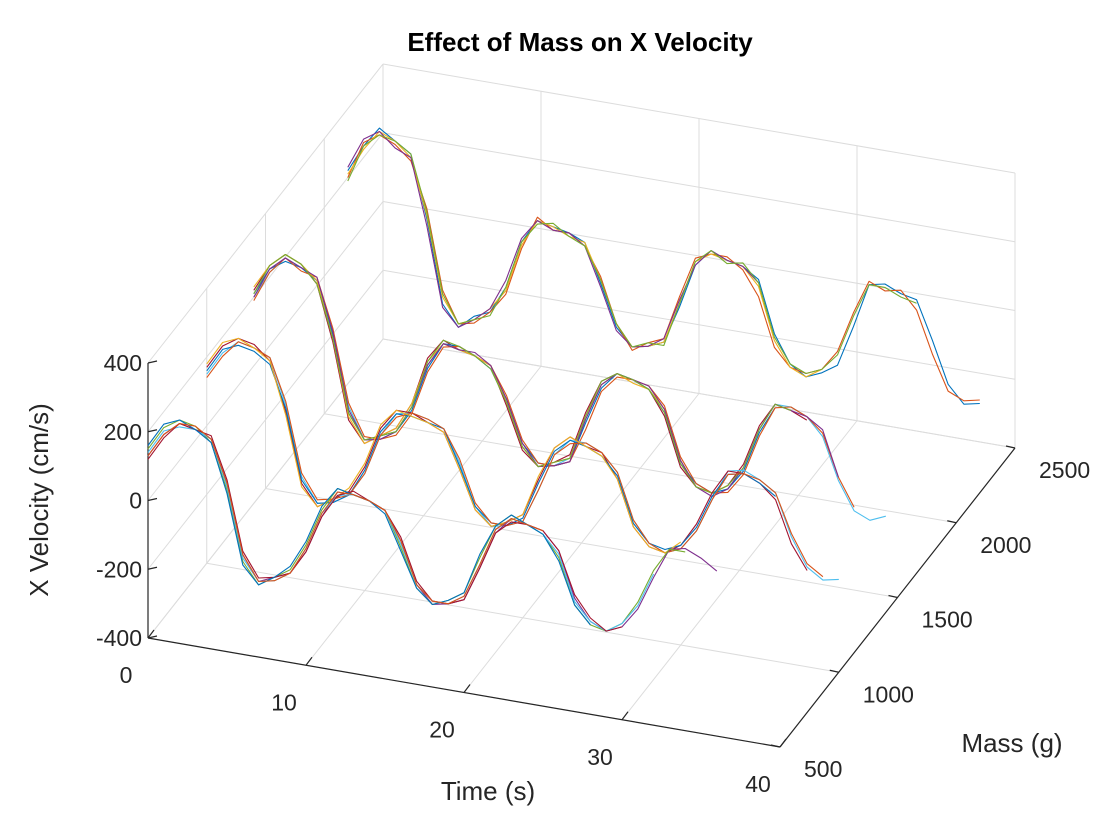 This screenshot has height=840, width=1120. I want to click on y-tick-label: 1500, so click(947, 620).